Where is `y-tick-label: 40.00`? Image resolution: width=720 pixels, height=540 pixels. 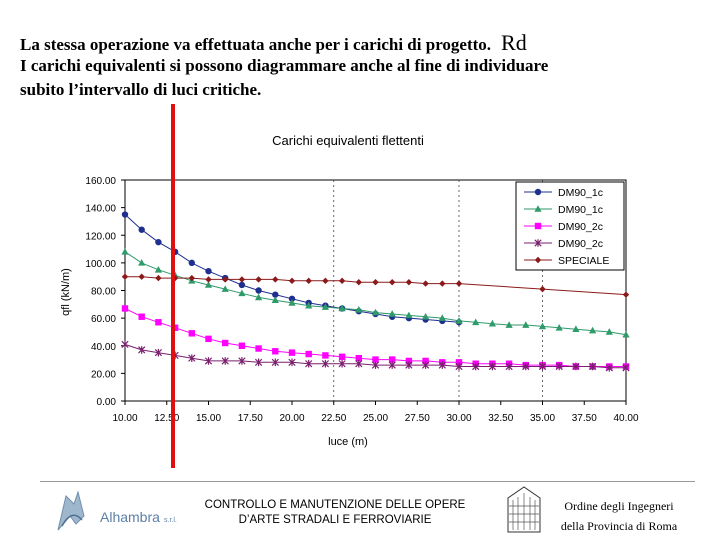 y-tick-label: 40.00 is located at coordinates (103, 347).